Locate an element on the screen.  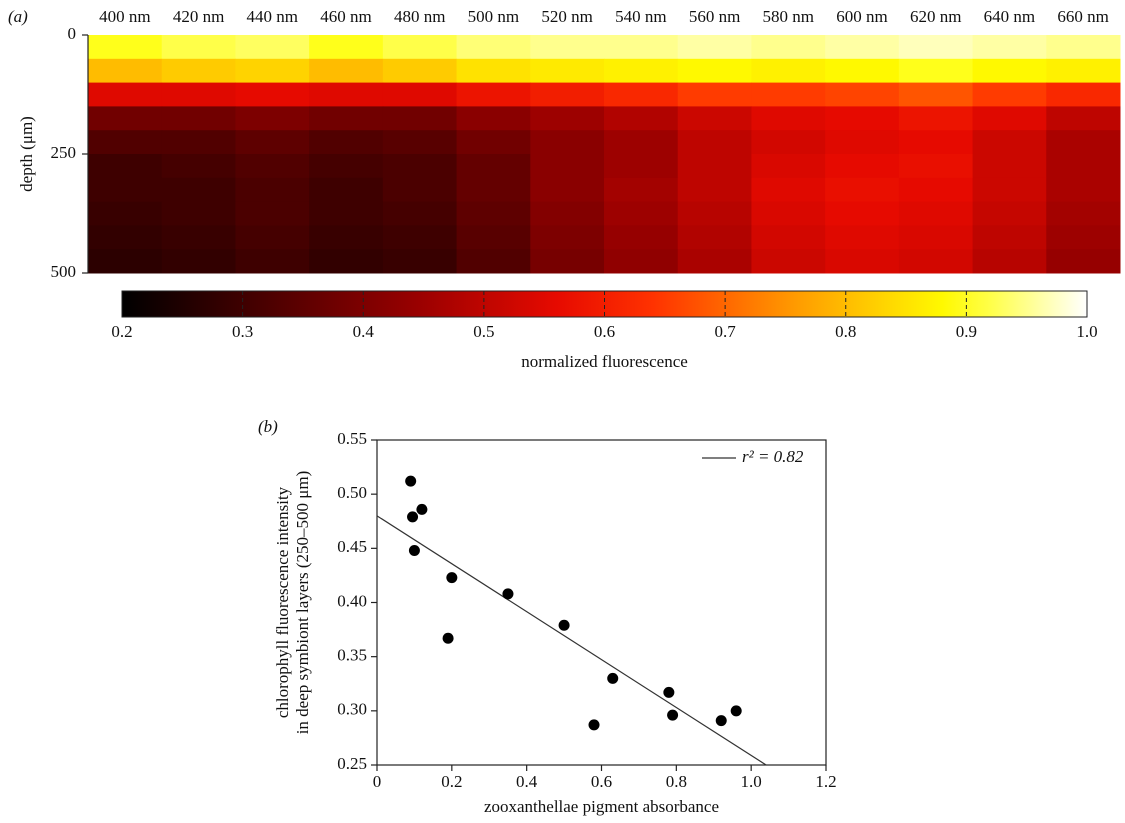
column-label: 440 nm is located at coordinates (272, 16).